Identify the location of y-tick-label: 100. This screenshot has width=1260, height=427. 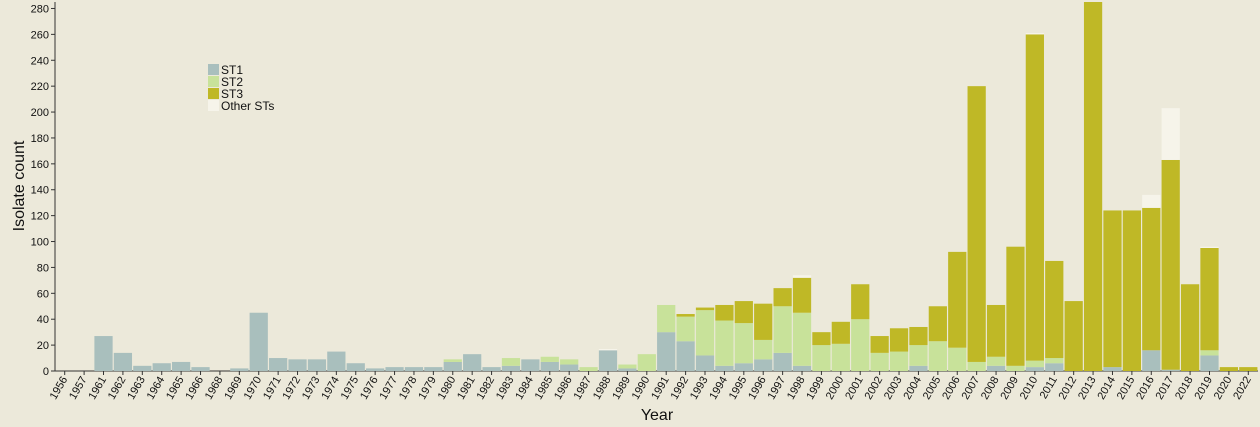
(40, 243).